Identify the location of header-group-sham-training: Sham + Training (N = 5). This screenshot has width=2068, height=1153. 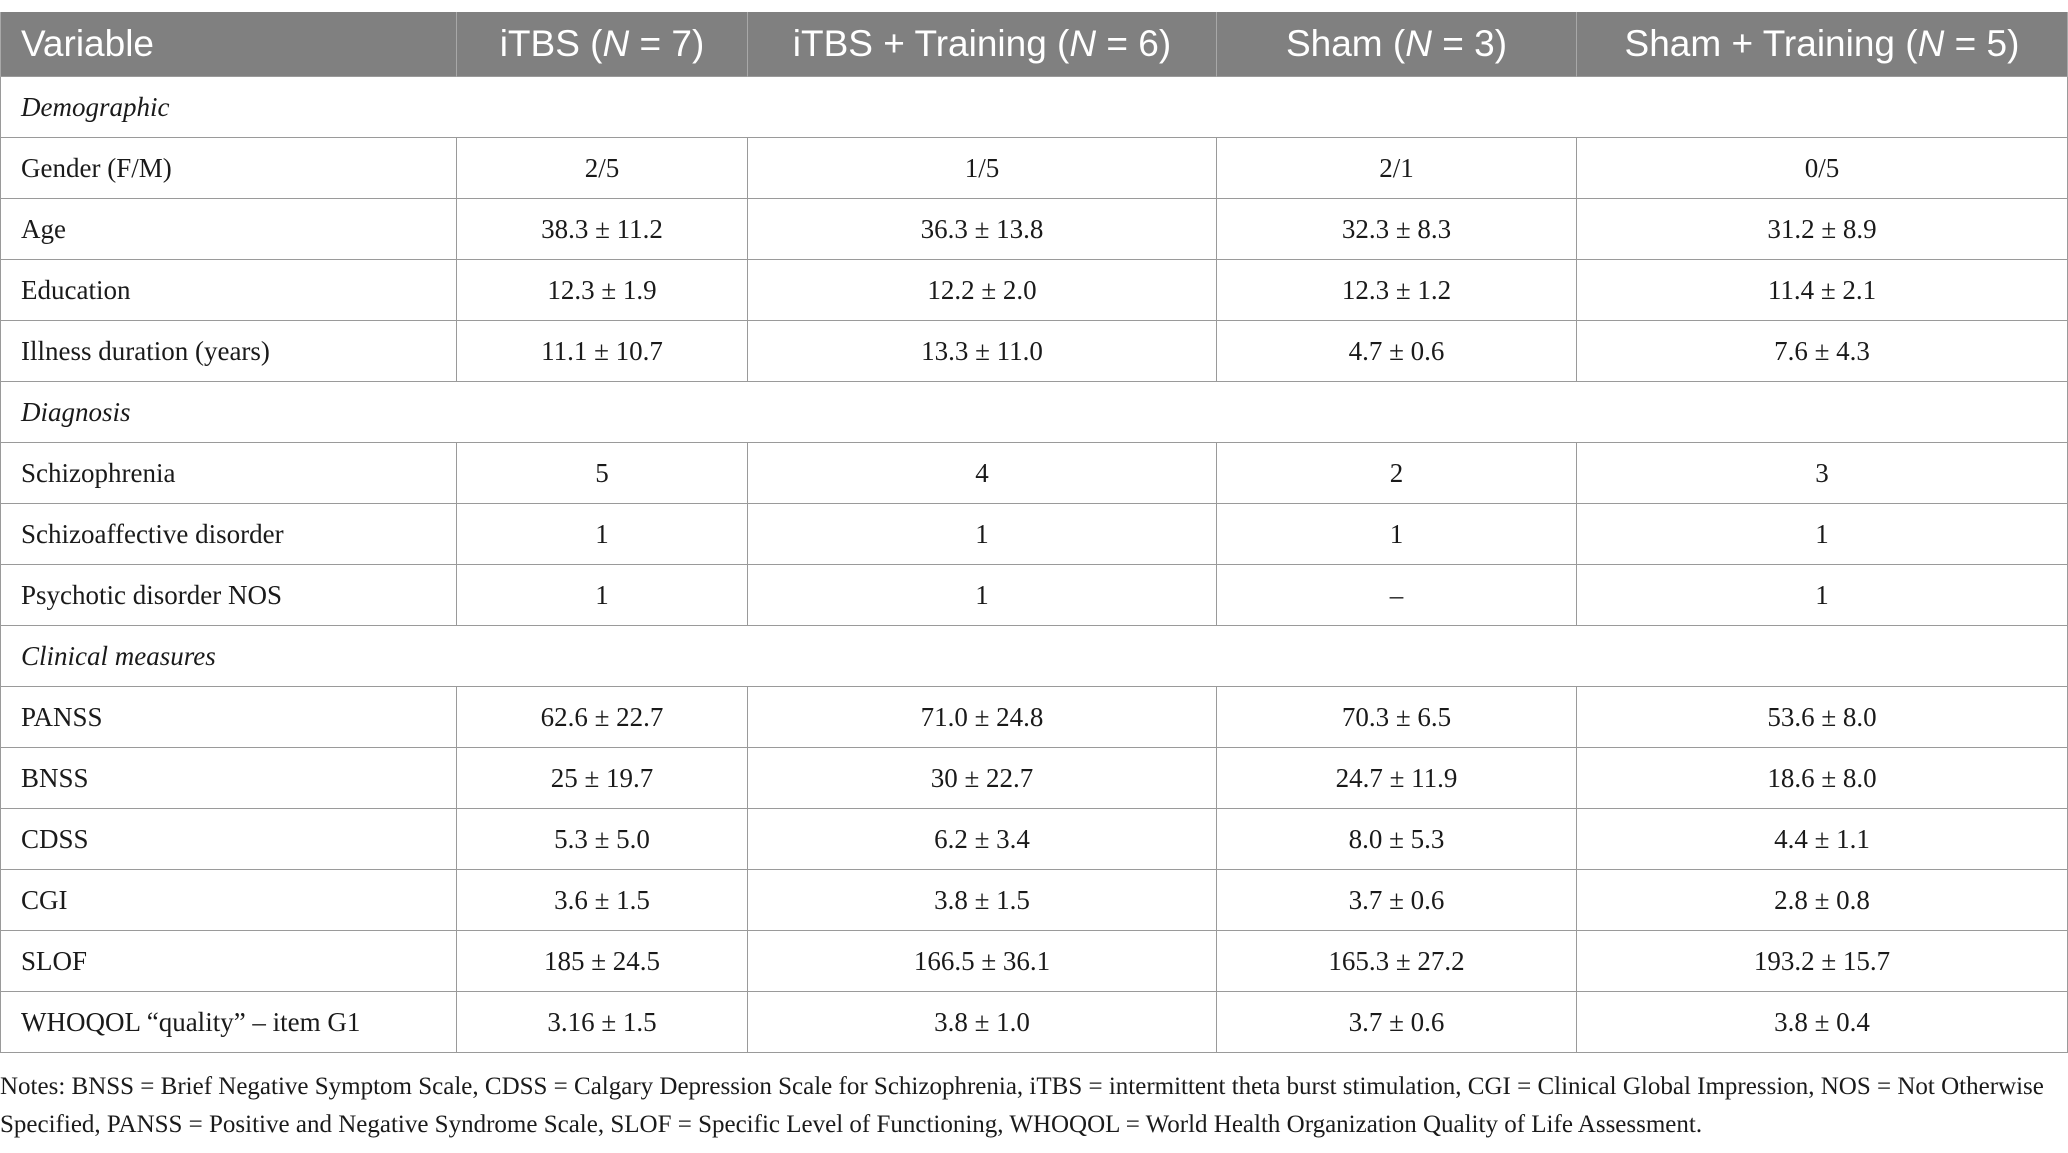
(1822, 44).